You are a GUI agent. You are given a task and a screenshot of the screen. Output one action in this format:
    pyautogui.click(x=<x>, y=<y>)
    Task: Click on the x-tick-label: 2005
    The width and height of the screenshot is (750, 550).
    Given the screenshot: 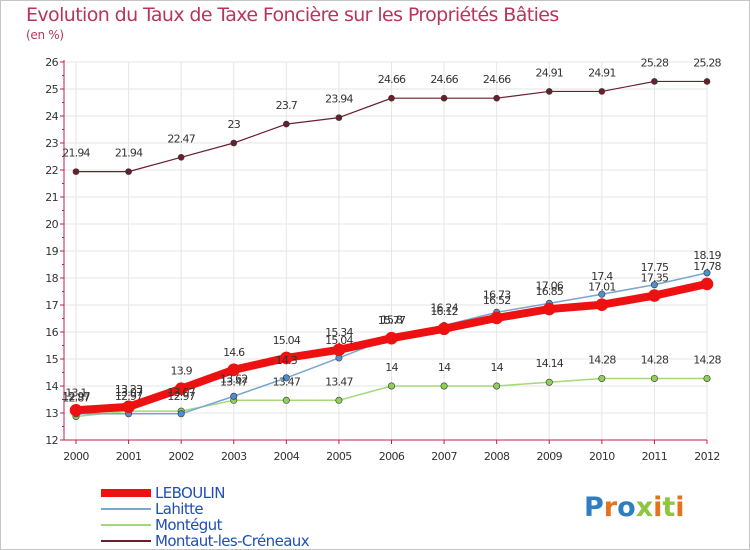 What is the action you would take?
    pyautogui.click(x=339, y=456)
    